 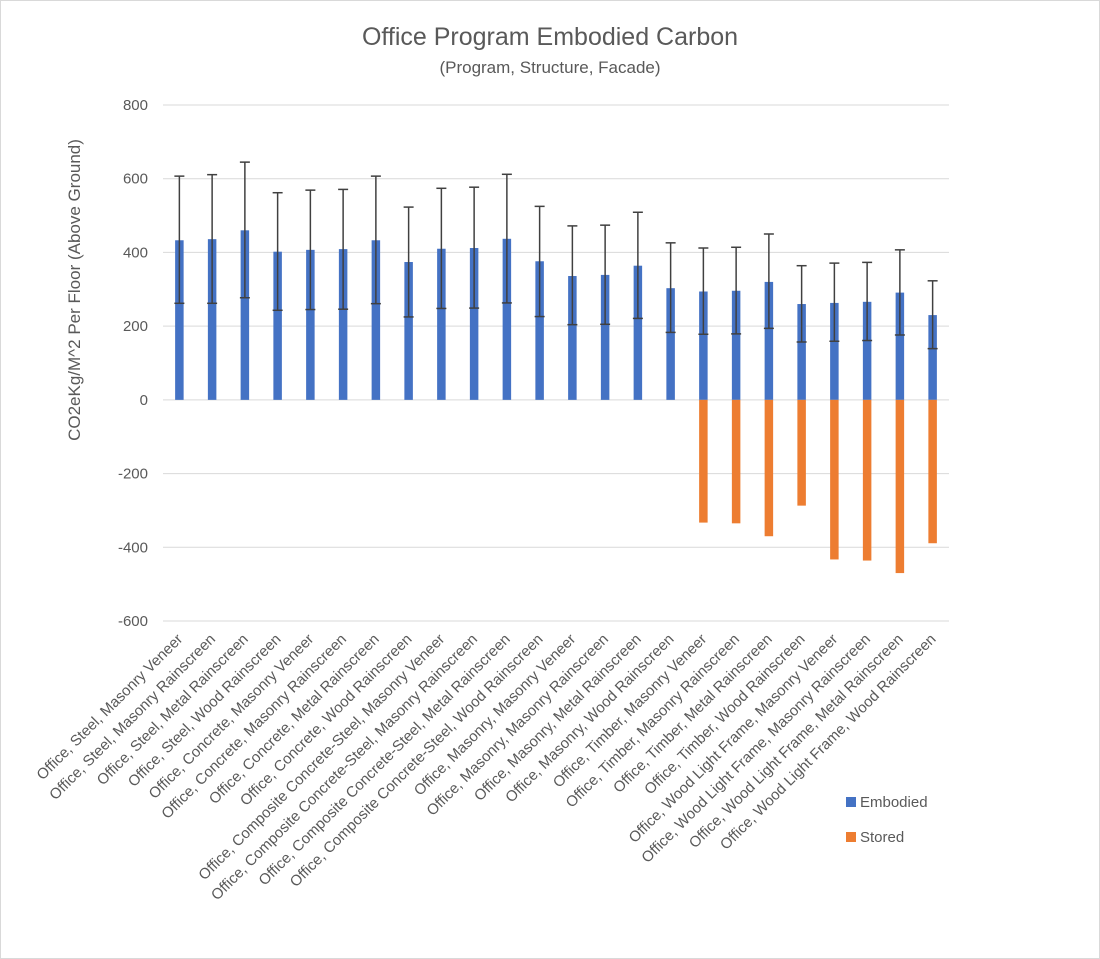 I want to click on legend-swatch-embodied, so click(x=851, y=802).